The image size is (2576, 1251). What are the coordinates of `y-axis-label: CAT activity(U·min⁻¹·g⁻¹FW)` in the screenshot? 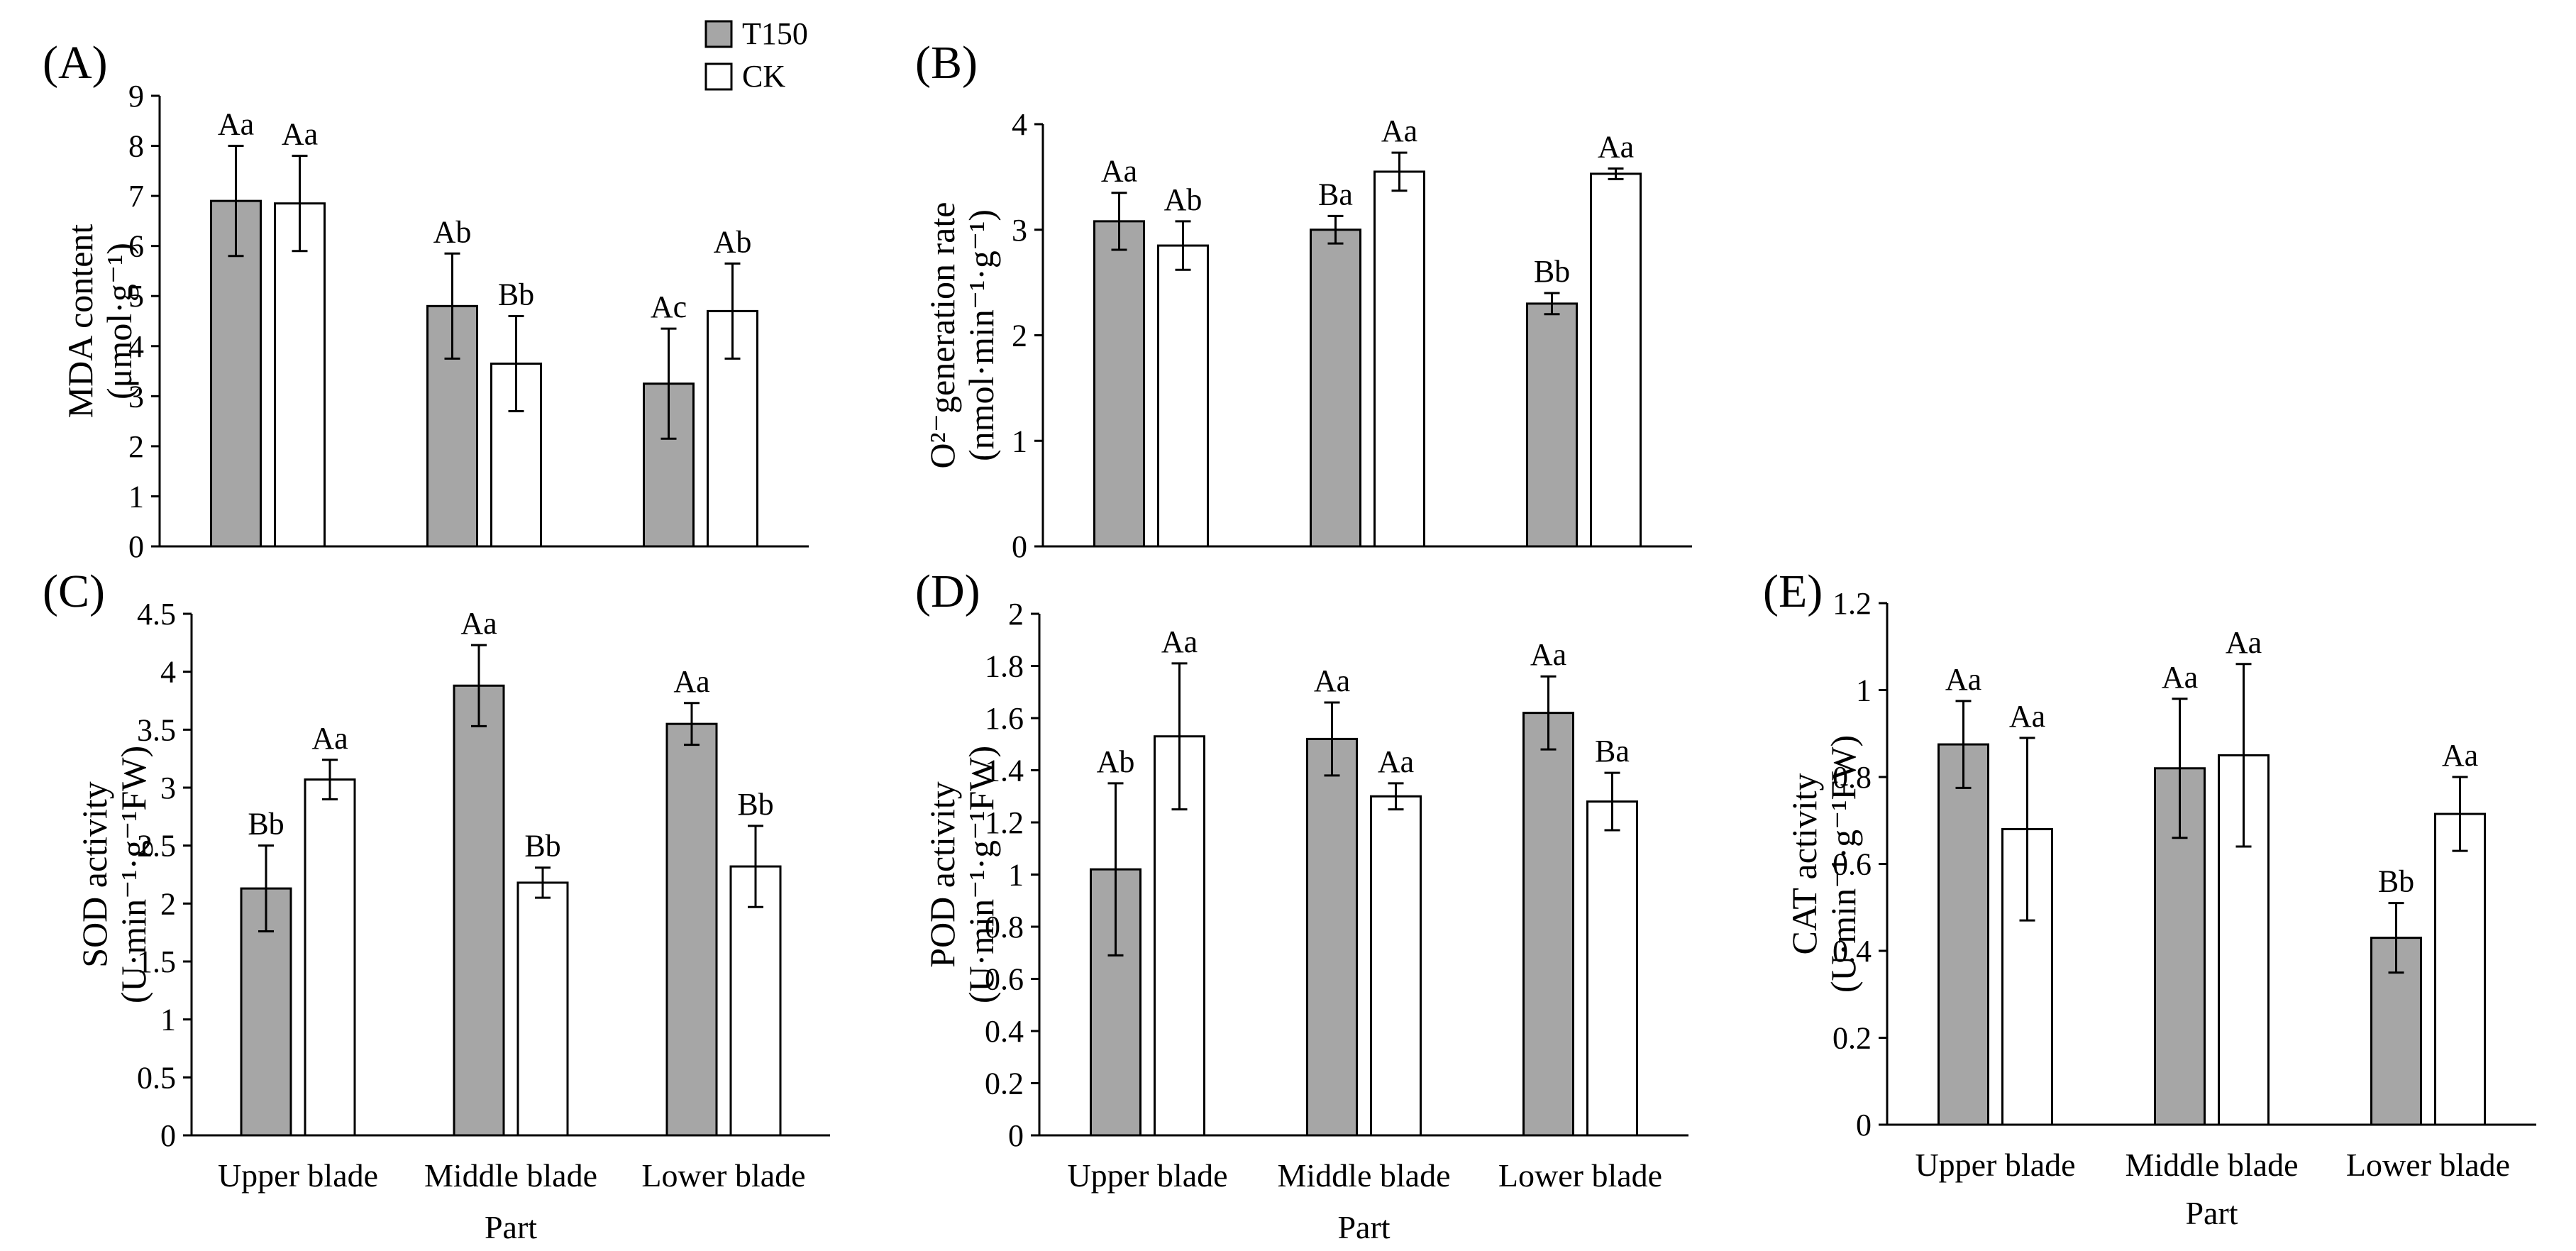 It's located at (1823, 864).